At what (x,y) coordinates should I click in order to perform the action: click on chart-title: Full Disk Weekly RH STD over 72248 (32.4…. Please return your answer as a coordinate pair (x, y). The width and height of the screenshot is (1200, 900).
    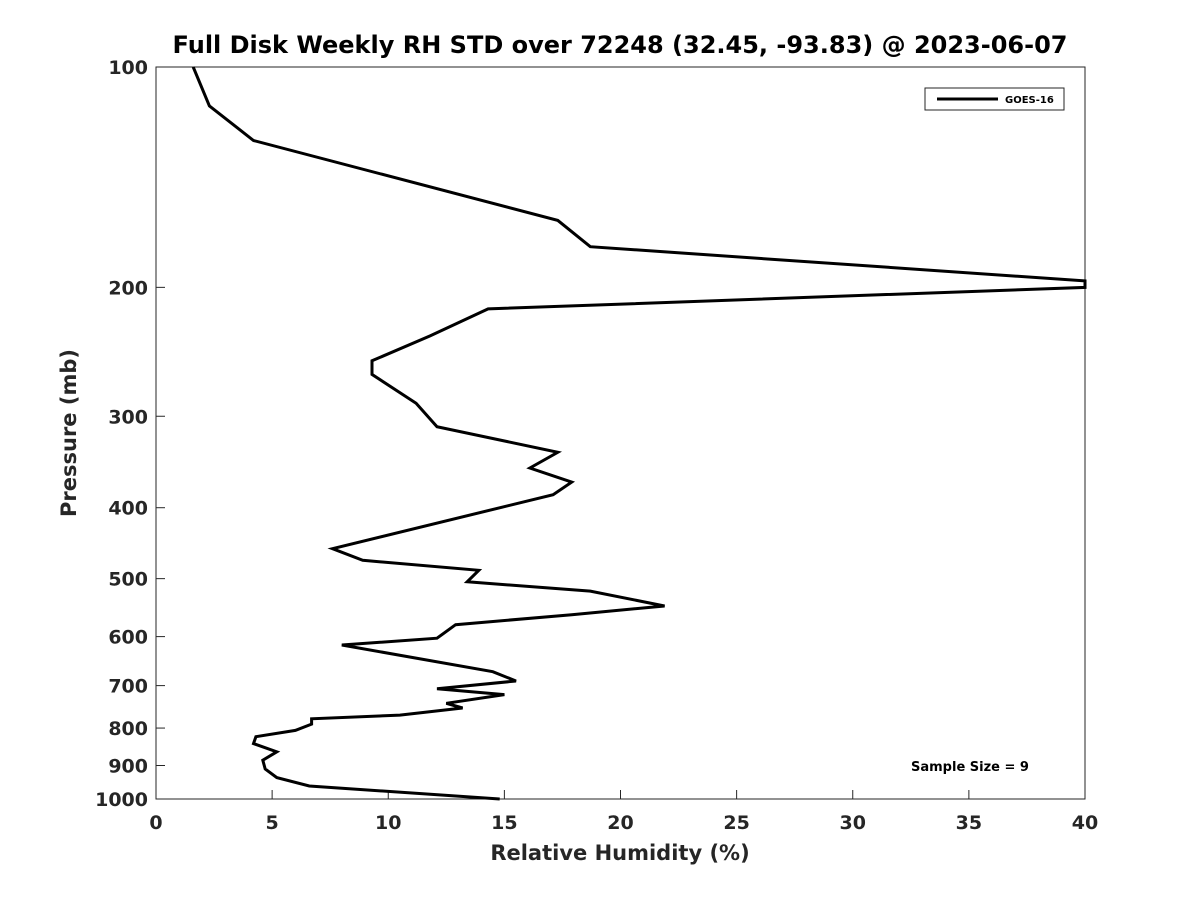
    Looking at the image, I should click on (620, 45).